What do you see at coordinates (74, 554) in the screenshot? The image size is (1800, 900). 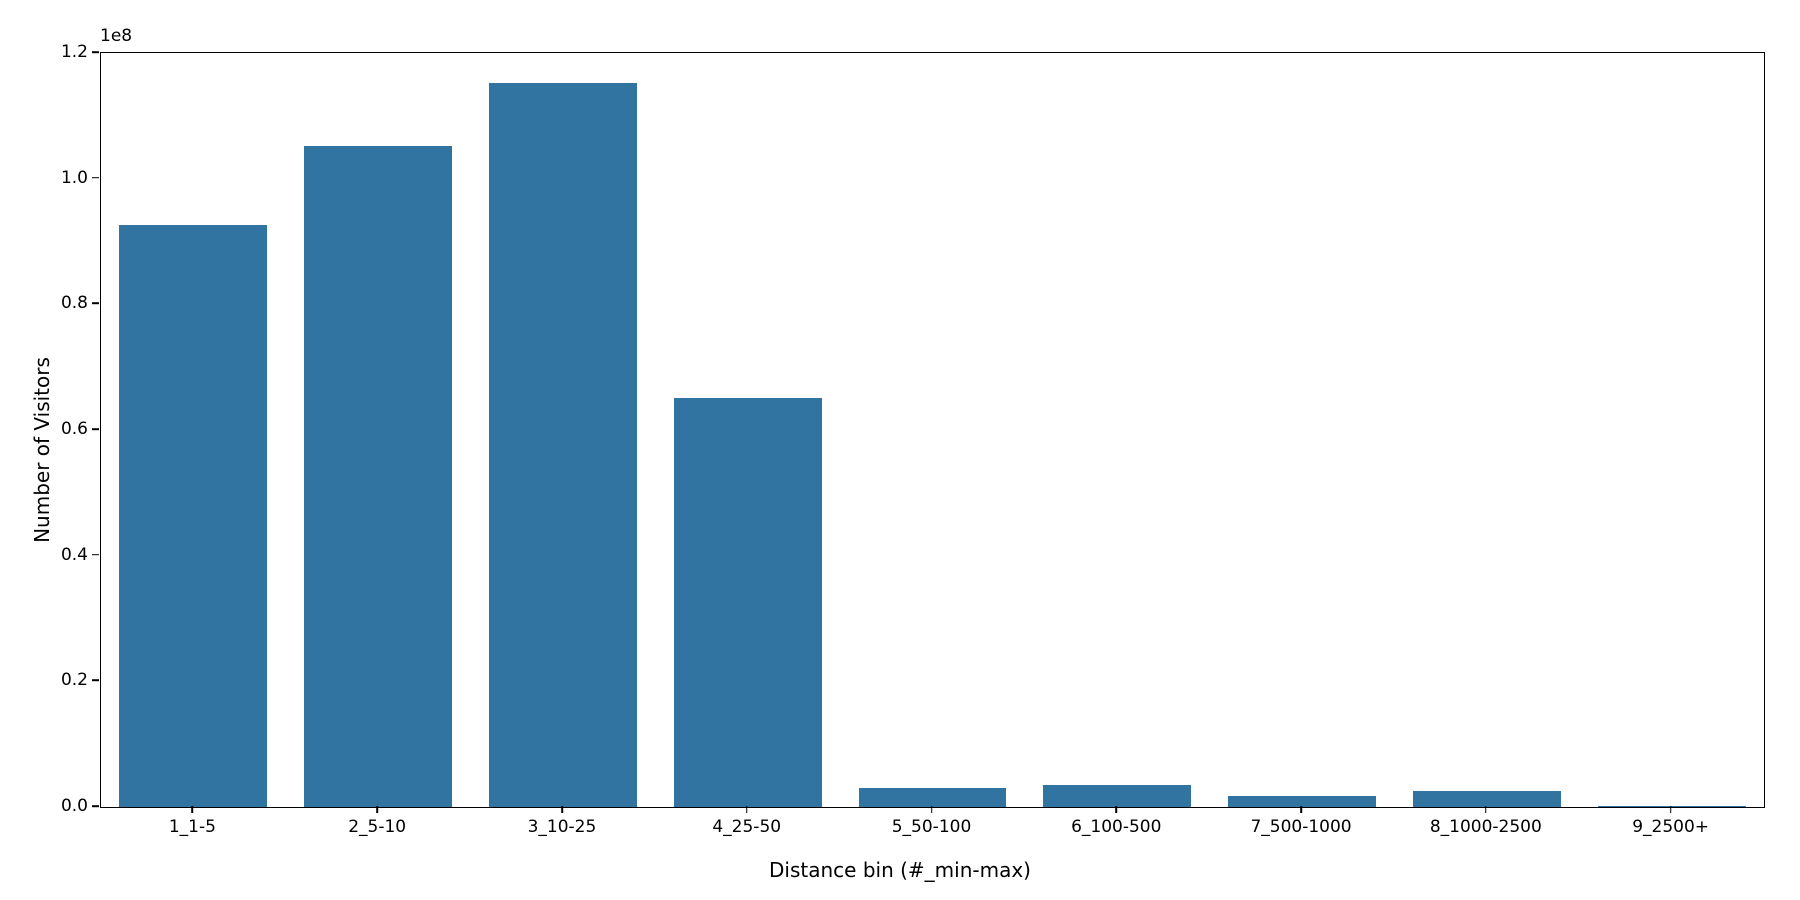 I see `y-tick-label: 0.4` at bounding box center [74, 554].